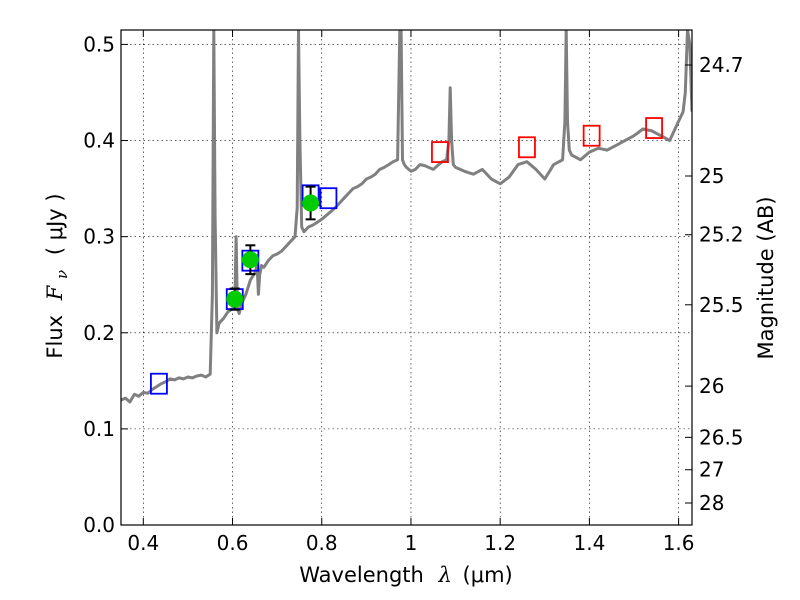 The height and width of the screenshot is (600, 800). I want to click on y-axis-title: Flux F ν ( μJy ), so click(57, 275).